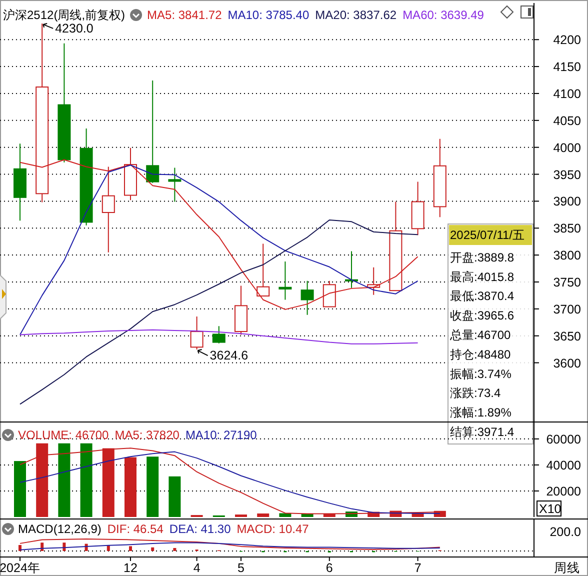 The width and height of the screenshot is (588, 576). Describe the element at coordinates (482, 315) in the screenshot. I see `annotation: 收盘:3965.6` at that location.